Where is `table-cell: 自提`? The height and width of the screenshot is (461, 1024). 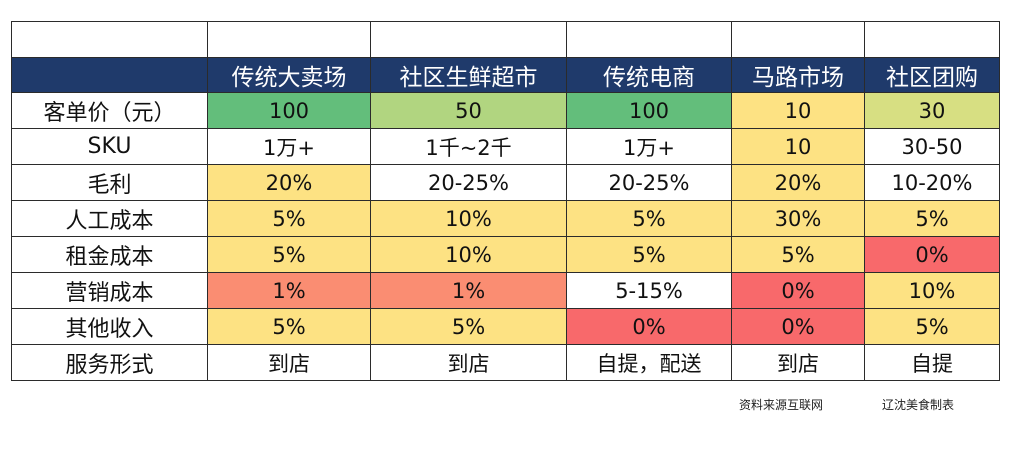 table-cell: 自提 is located at coordinates (932, 362).